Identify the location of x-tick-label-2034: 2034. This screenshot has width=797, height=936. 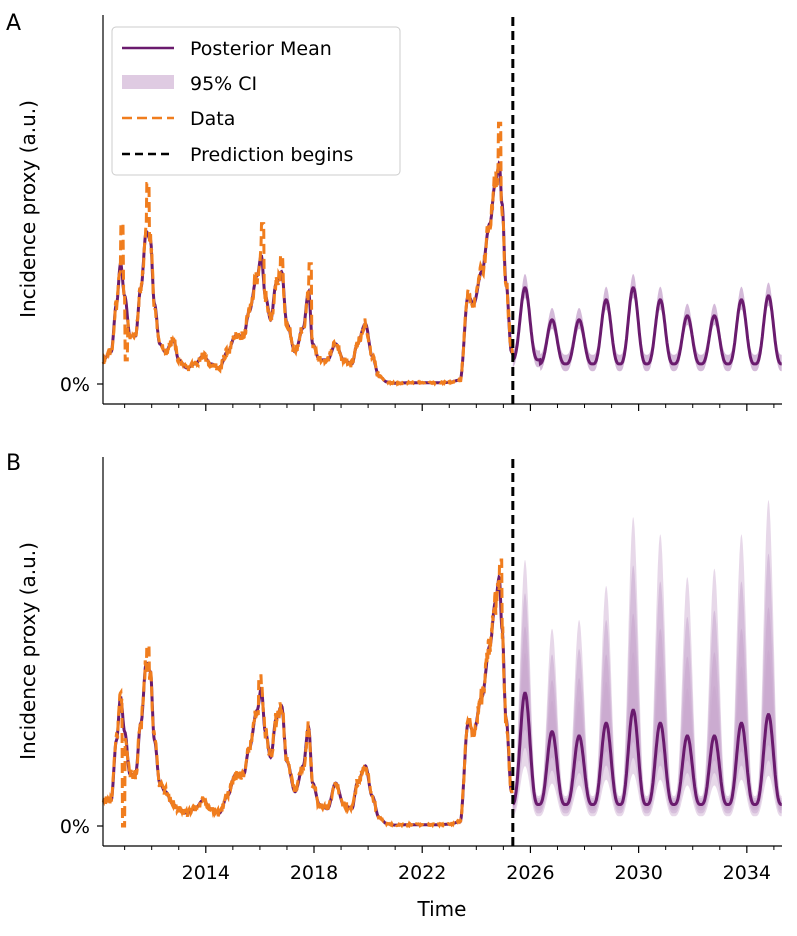
(747, 873).